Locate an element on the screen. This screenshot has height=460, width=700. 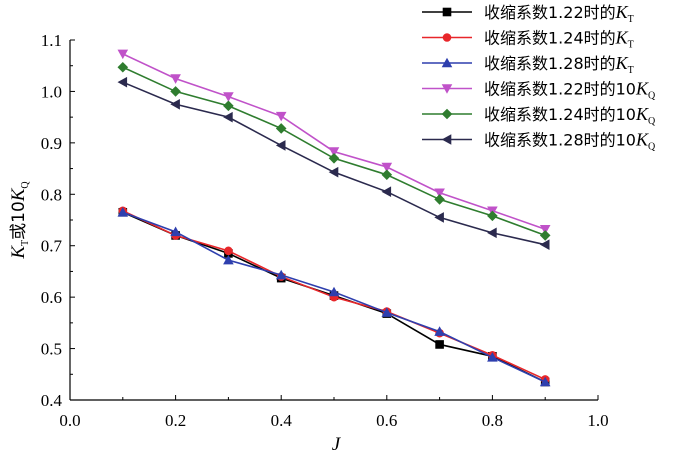
legend-prefix: 收缩系数1.28时的 is located at coordinates (550, 63).